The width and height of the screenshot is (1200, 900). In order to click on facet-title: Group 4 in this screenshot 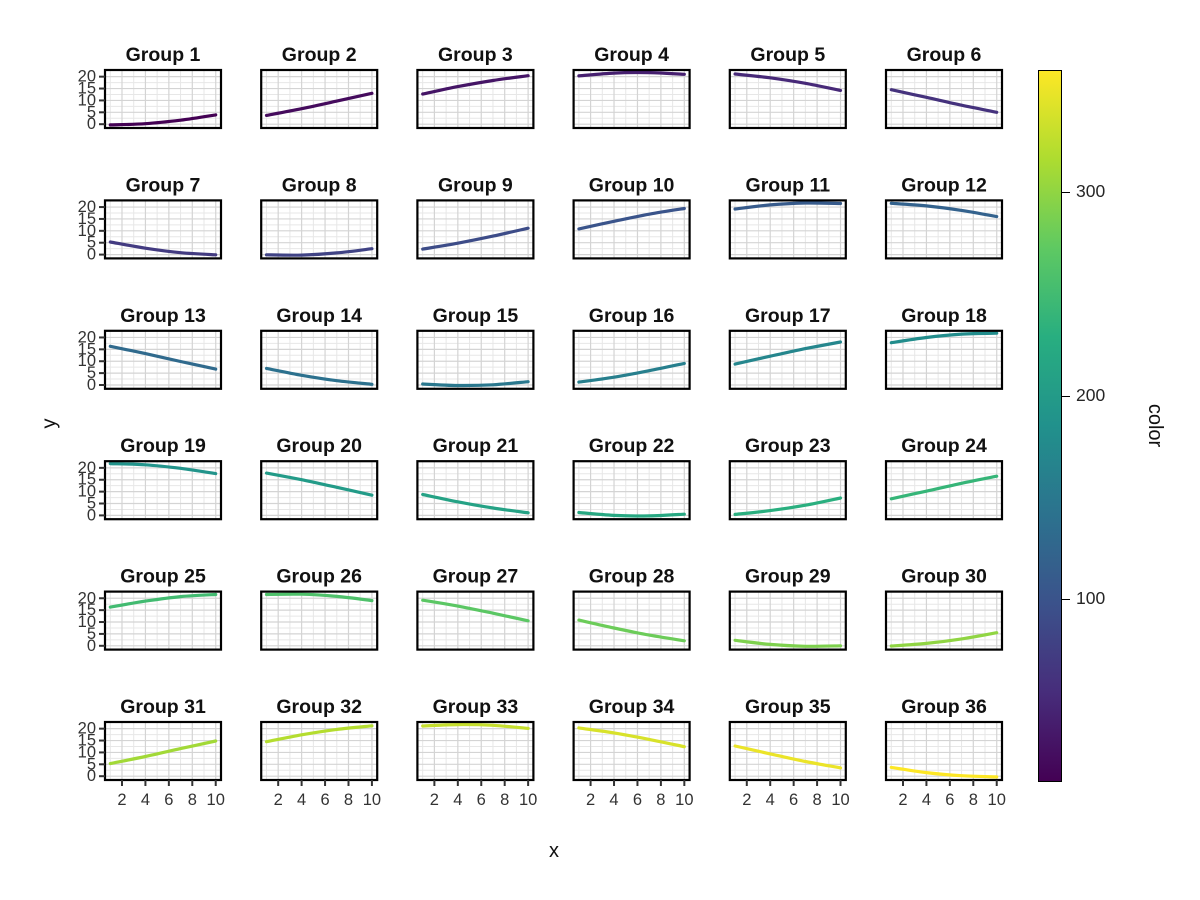, I will do `click(631, 55)`.